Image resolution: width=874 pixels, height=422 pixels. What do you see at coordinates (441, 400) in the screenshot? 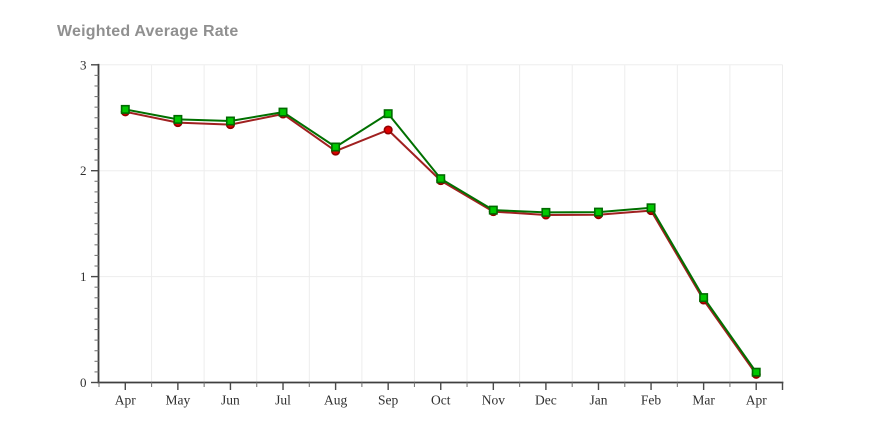
I see `svg-text: Oct` at bounding box center [441, 400].